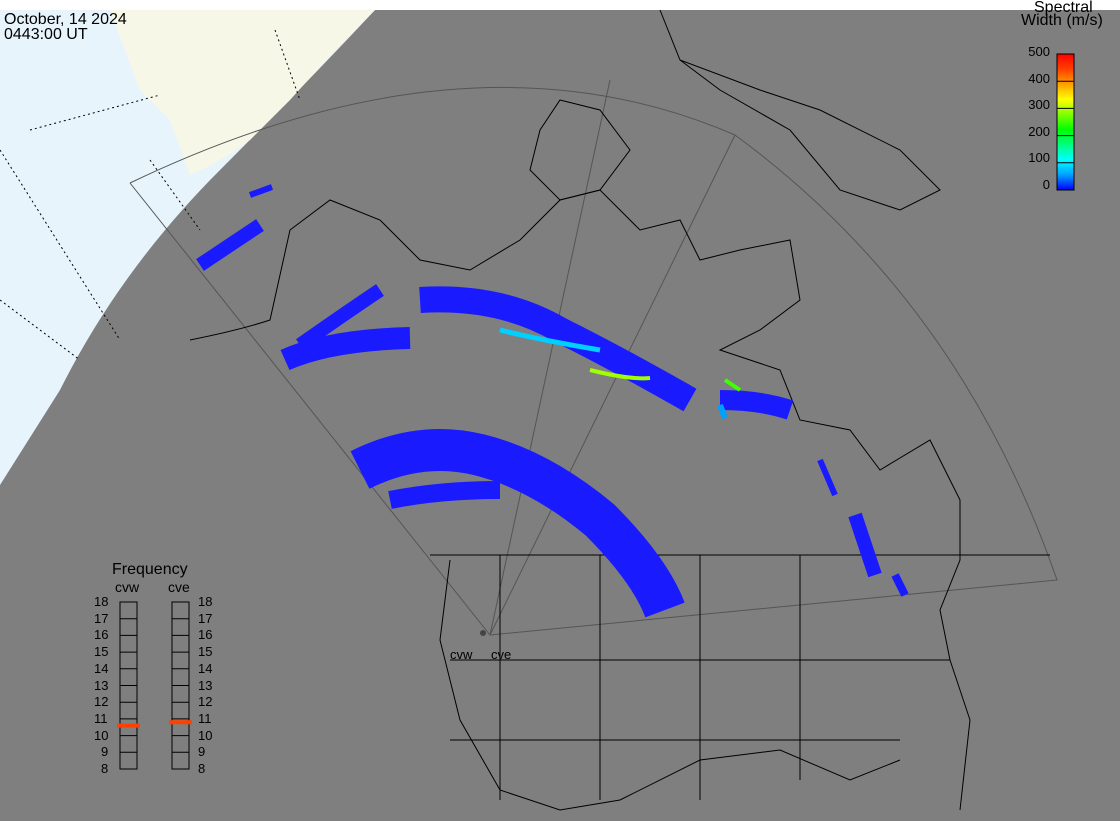  I want to click on colorbar-tick: 500, so click(1039, 51).